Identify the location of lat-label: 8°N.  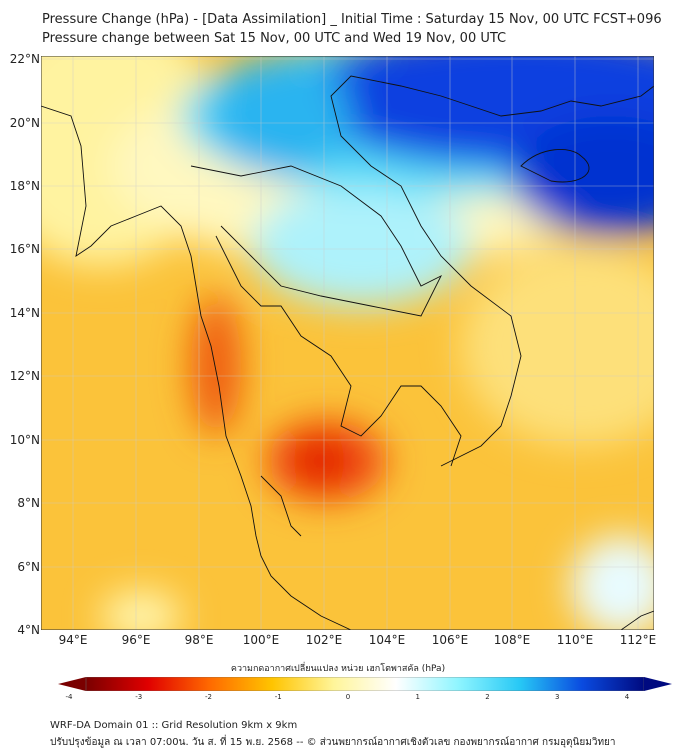
(28, 503).